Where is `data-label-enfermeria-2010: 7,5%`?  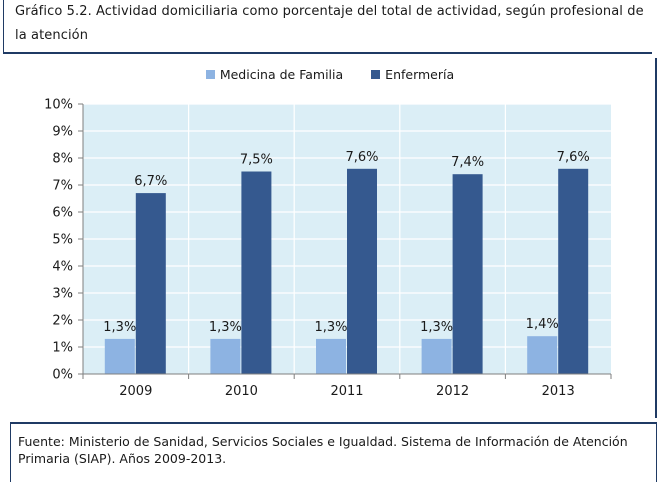
data-label-enfermeria-2010: 7,5% is located at coordinates (256, 160).